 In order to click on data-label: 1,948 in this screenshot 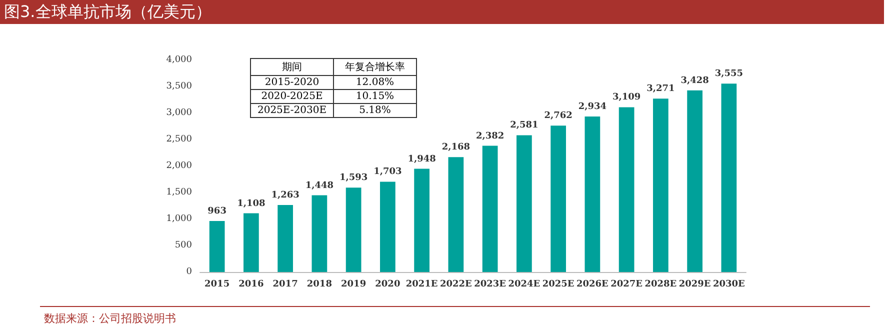, I will do `click(422, 159)`.